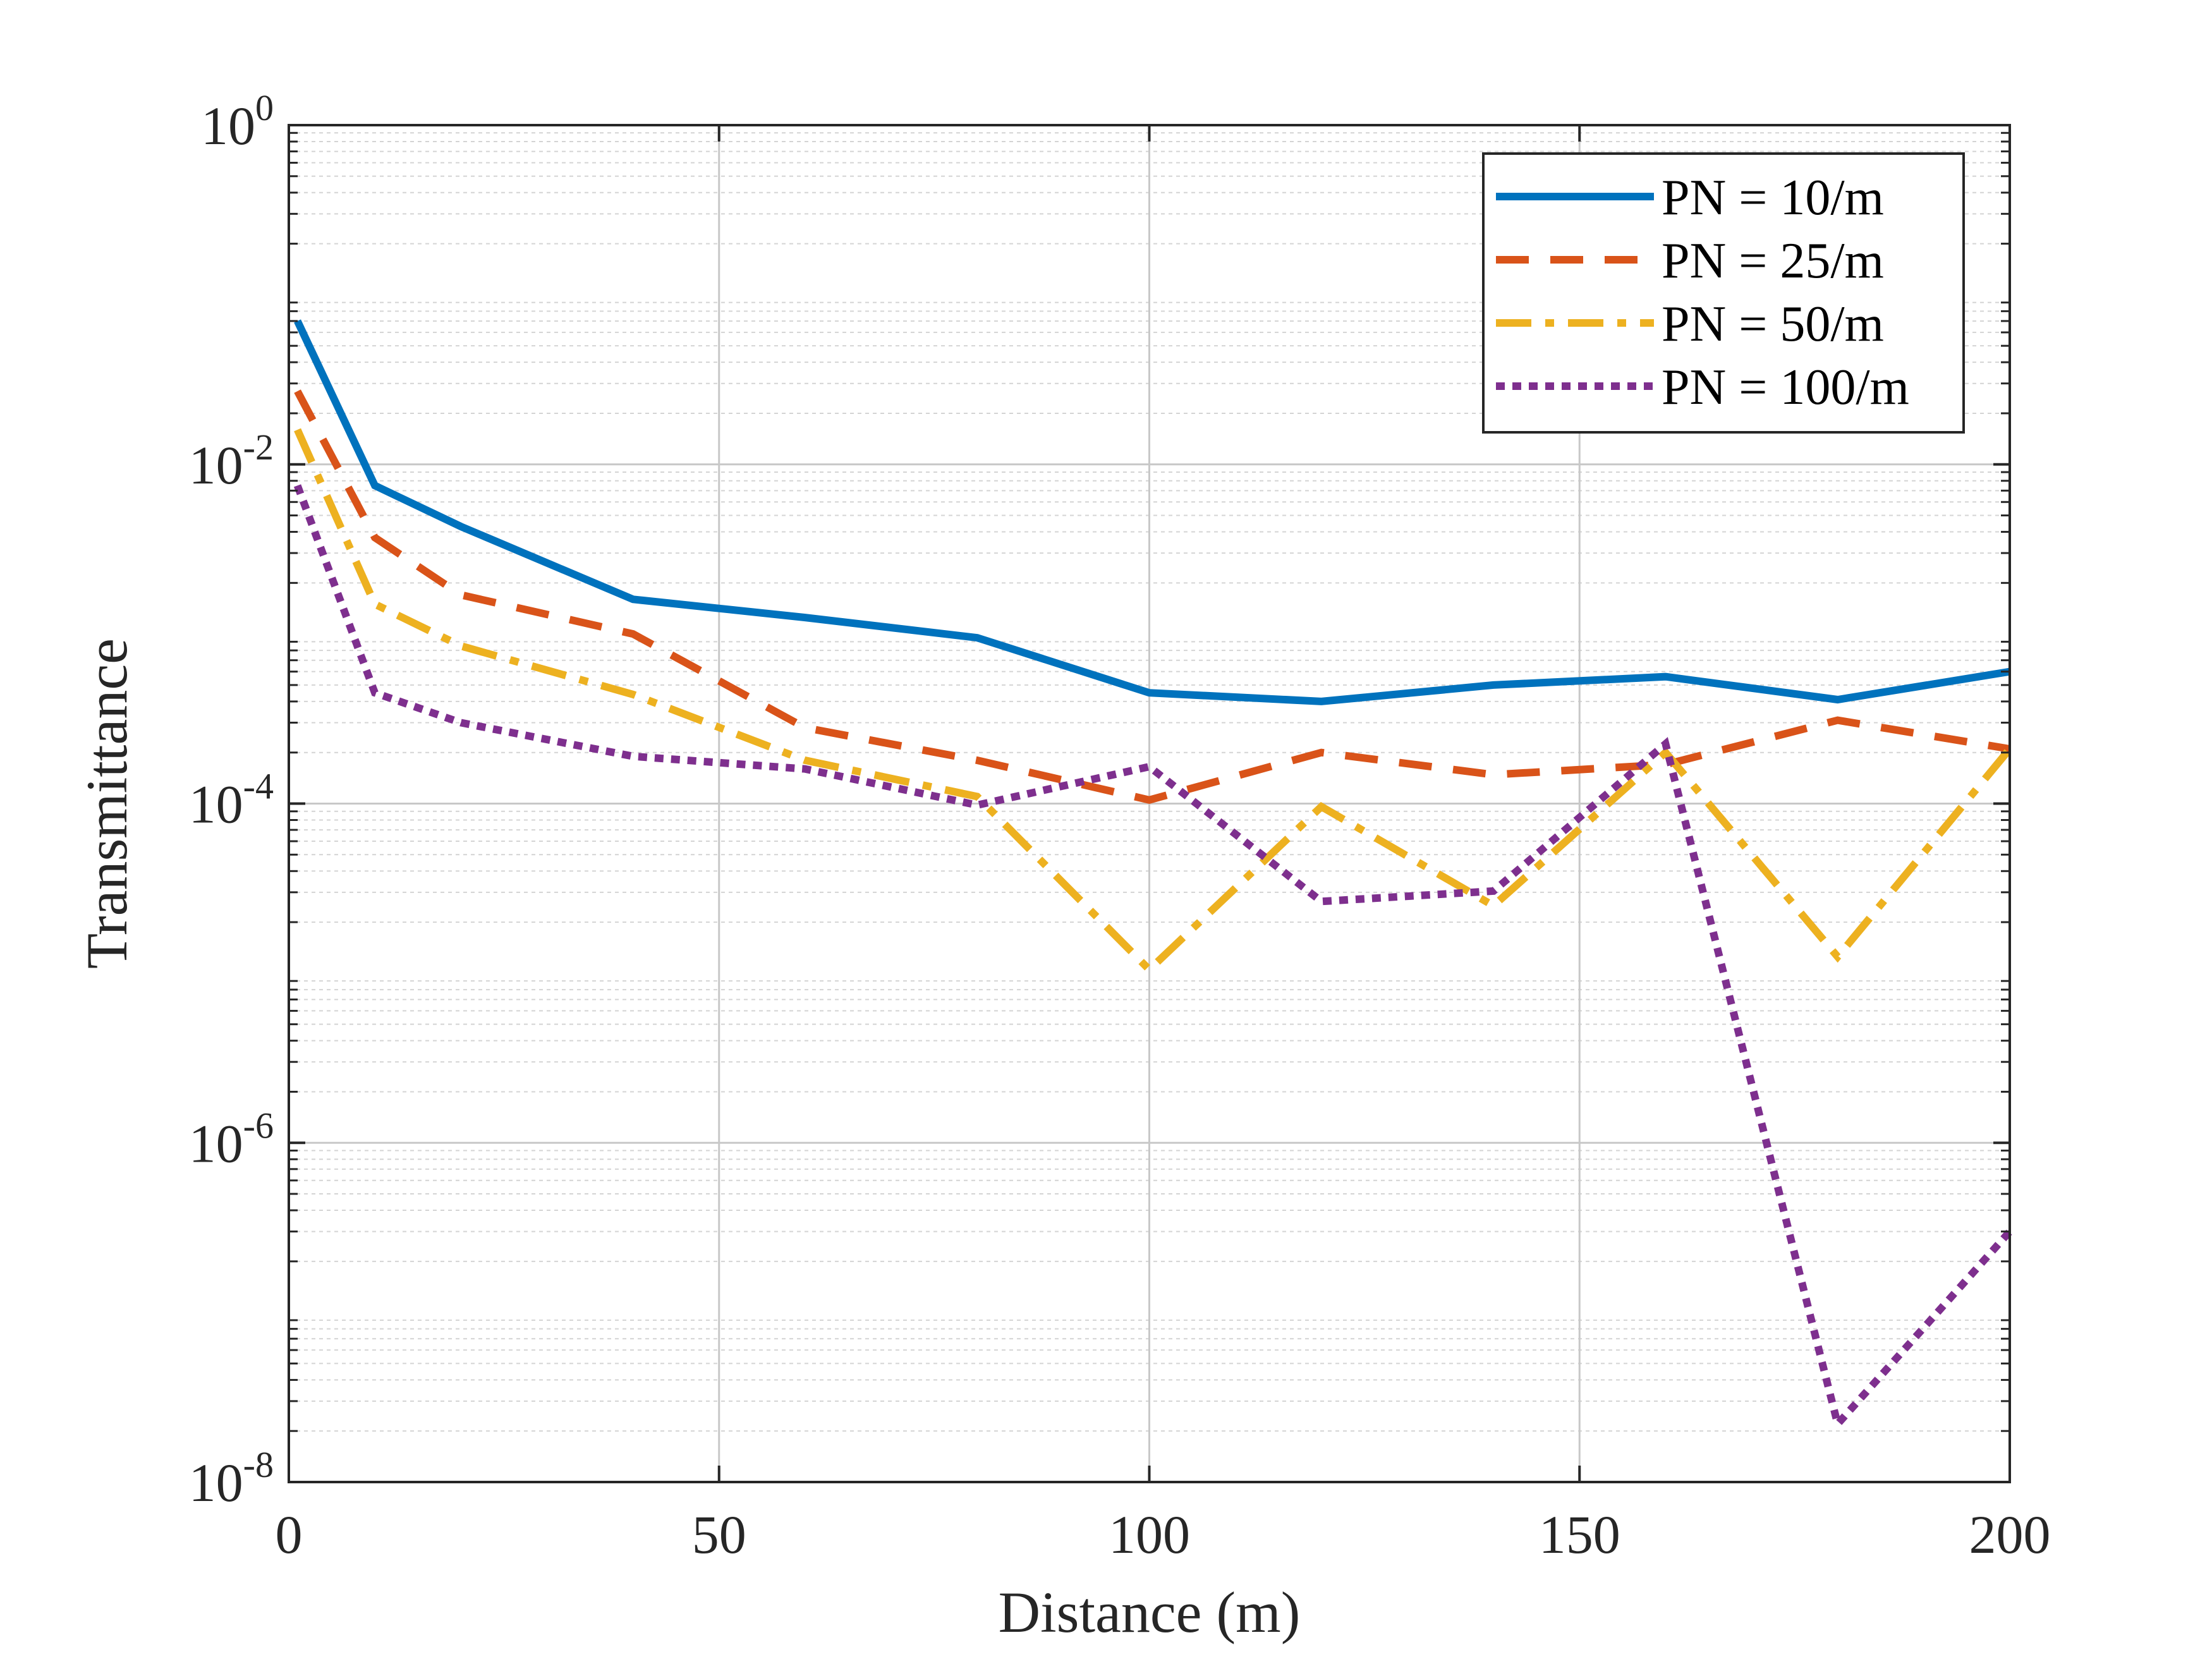 Image resolution: width=2212 pixels, height=1659 pixels. I want to click on legend-label-2: PN = 25/m, so click(1773, 261).